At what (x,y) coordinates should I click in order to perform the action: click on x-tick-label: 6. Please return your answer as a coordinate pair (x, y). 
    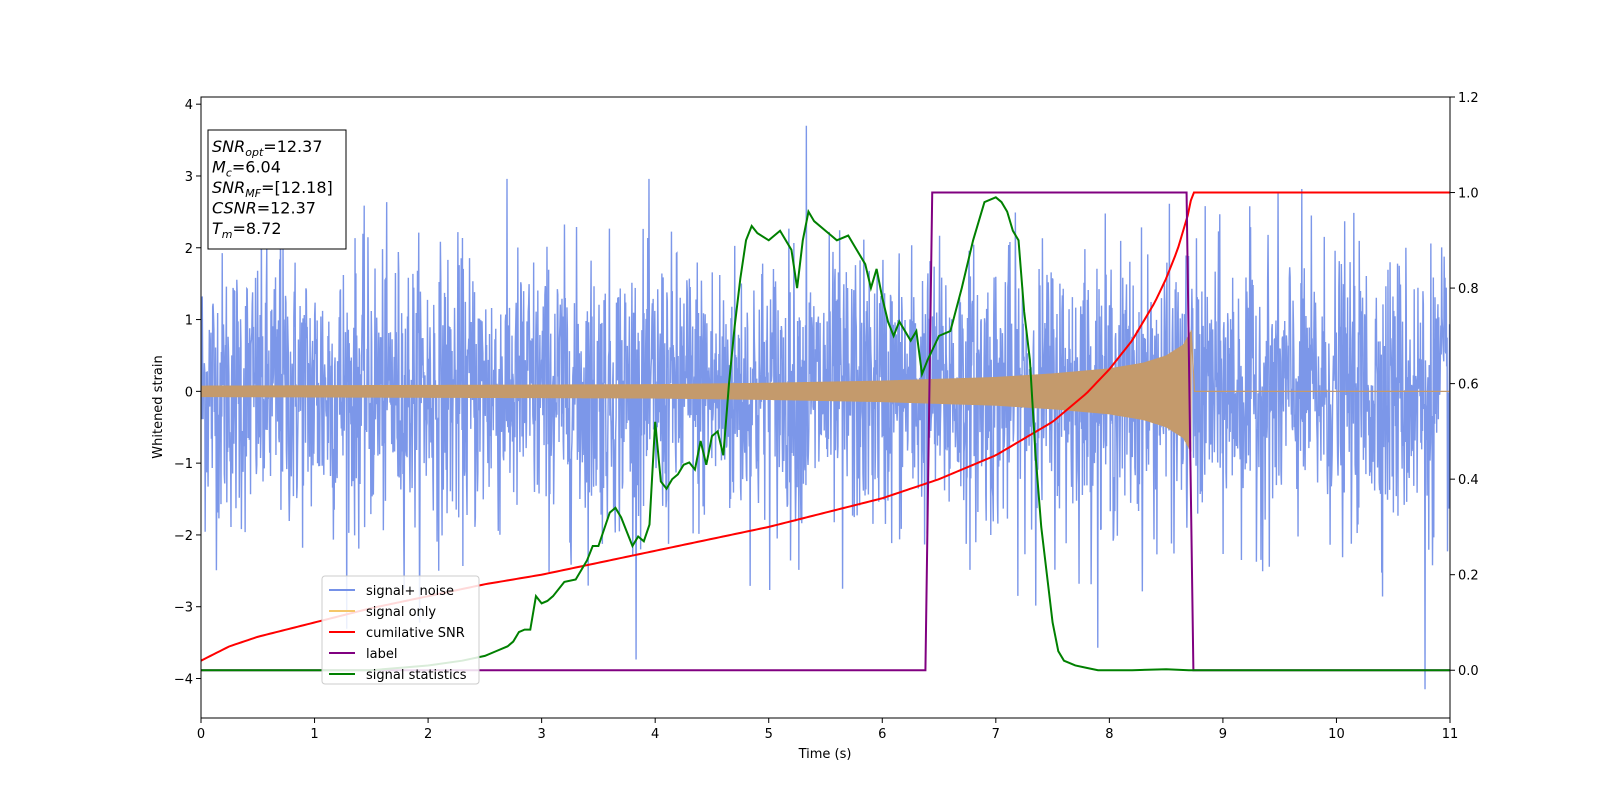
    Looking at the image, I should click on (882, 734).